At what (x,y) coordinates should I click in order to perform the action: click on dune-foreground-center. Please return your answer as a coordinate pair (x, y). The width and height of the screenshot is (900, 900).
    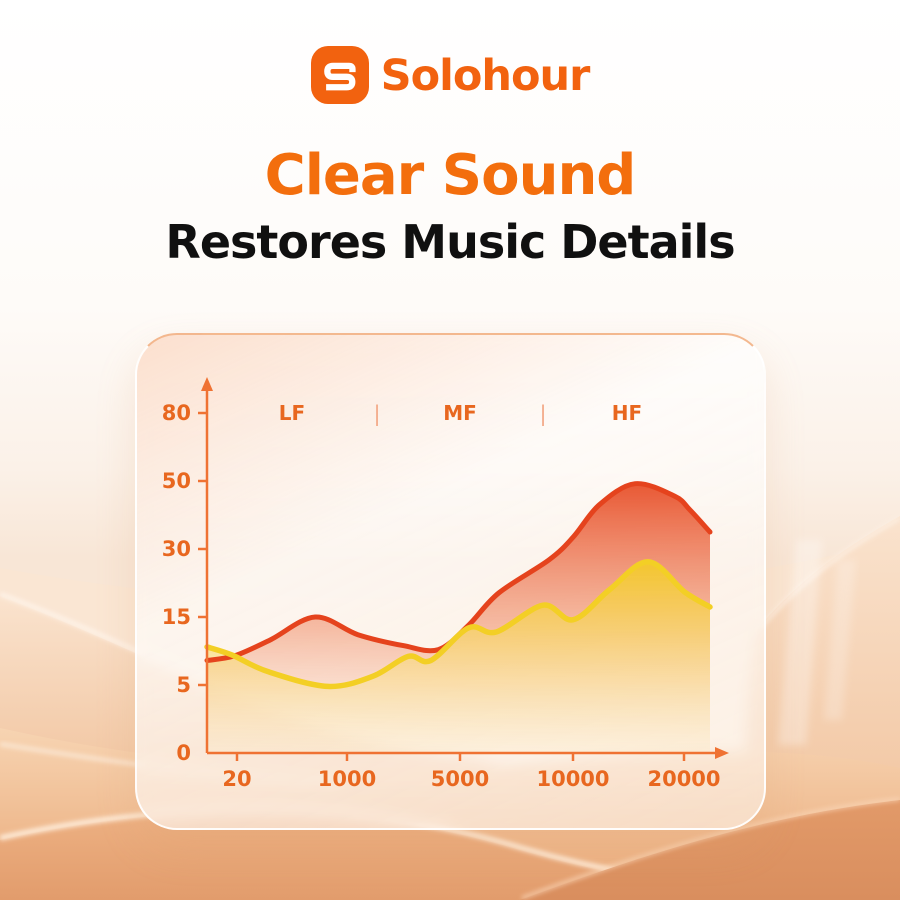
    Looking at the image, I should click on (450, 855).